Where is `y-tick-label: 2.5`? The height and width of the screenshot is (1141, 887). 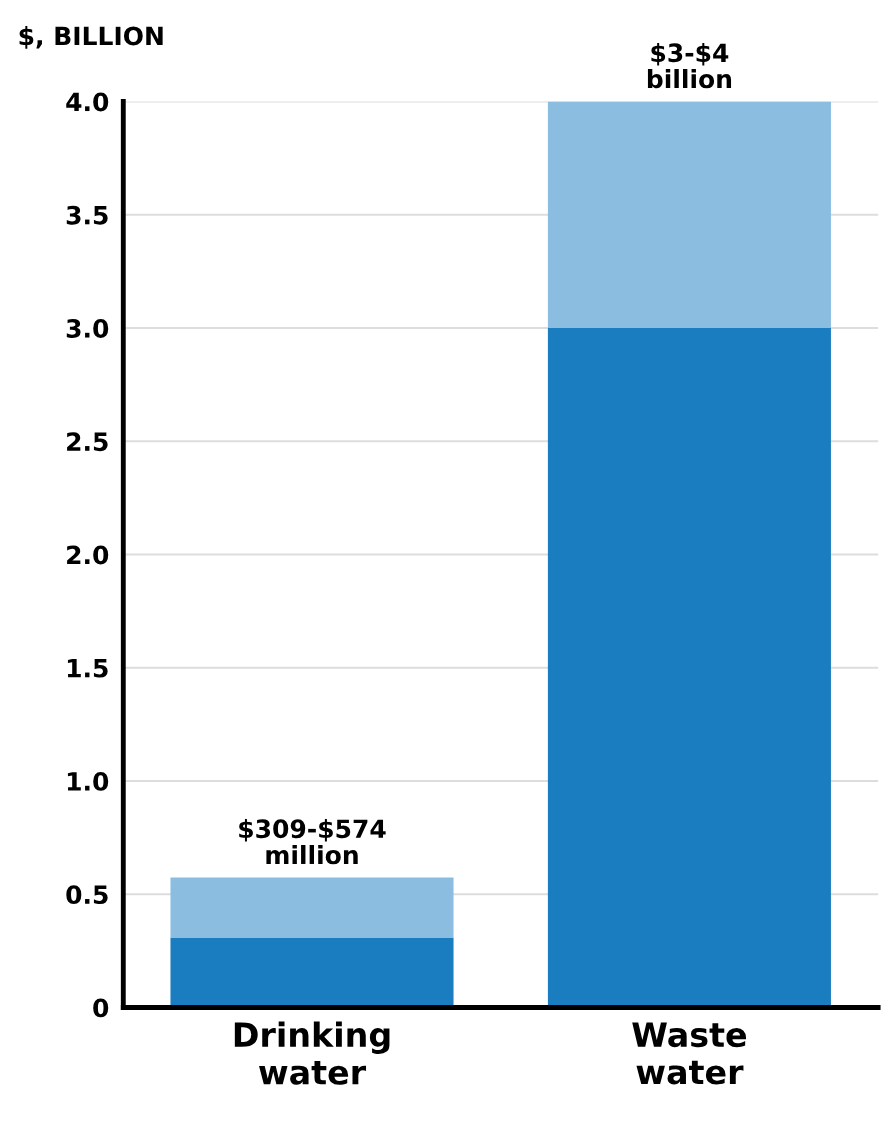 y-tick-label: 2.5 is located at coordinates (87, 442).